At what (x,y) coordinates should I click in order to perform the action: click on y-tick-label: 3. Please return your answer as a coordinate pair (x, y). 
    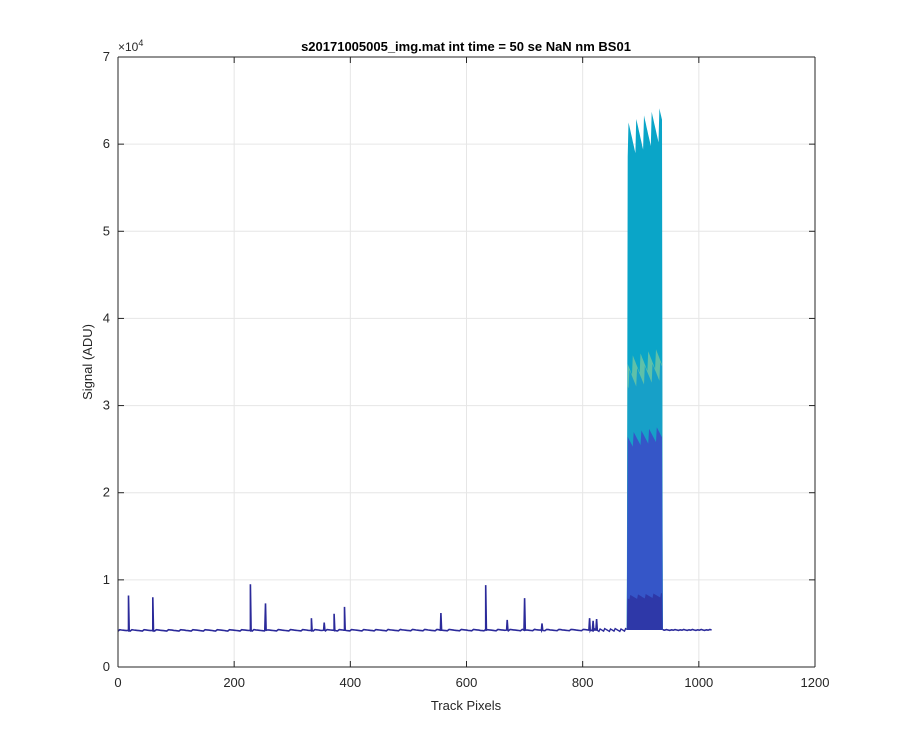
    Looking at the image, I should click on (106, 405).